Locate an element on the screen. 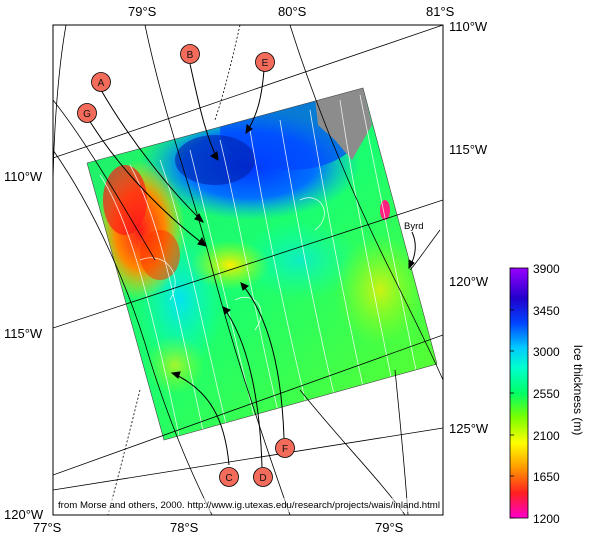  colorbar-labels: 3900 3450 3000 2550 2100 1650 1200 is located at coordinates (546, 394).